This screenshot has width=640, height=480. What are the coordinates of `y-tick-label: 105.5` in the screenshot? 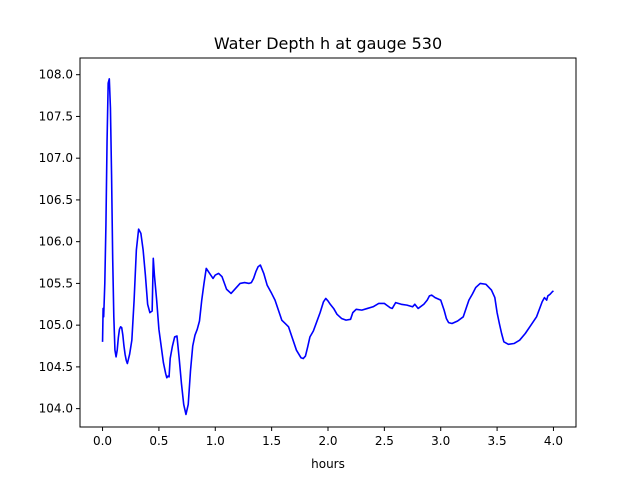 It's located at (56, 283).